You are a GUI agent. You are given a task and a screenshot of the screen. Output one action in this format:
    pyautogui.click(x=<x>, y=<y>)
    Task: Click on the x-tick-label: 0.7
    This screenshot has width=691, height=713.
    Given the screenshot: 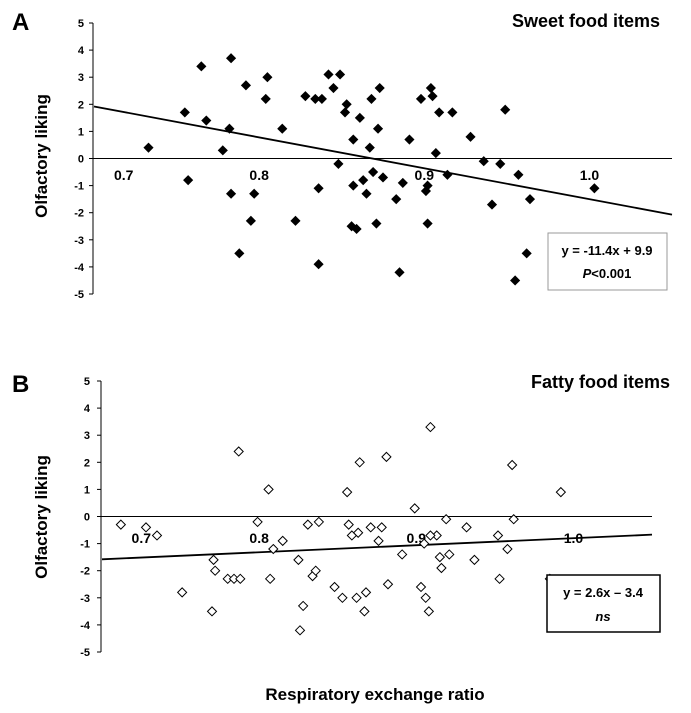 What is the action you would take?
    pyautogui.click(x=124, y=175)
    